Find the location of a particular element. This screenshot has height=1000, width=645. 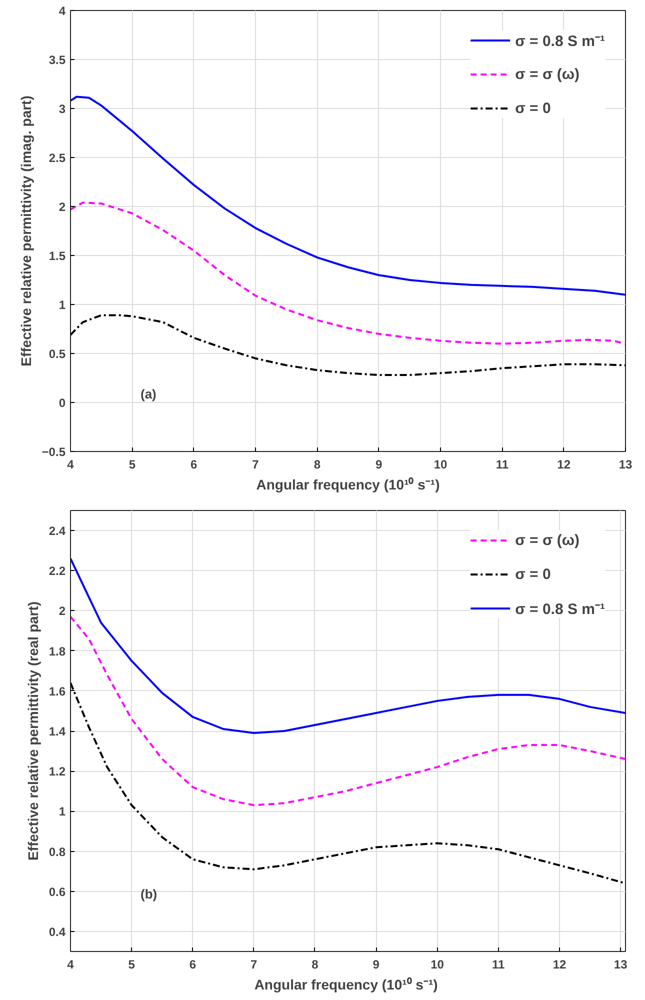

annotation: (a) is located at coordinates (148, 394).